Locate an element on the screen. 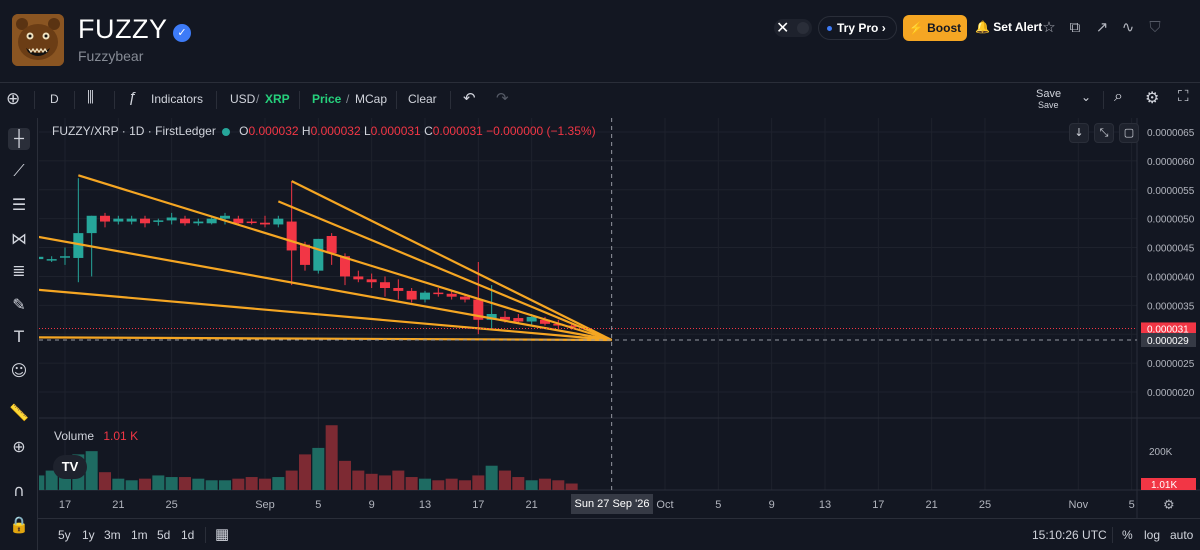 This screenshot has height=550, width=1200. trendline-tool-icon: ⟋ is located at coordinates (19, 170).